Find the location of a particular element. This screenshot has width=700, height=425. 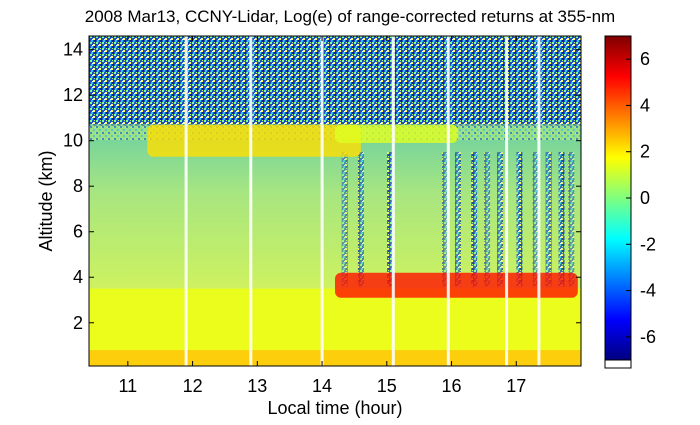

colorbar-tick-label: -6 is located at coordinates (648, 337).